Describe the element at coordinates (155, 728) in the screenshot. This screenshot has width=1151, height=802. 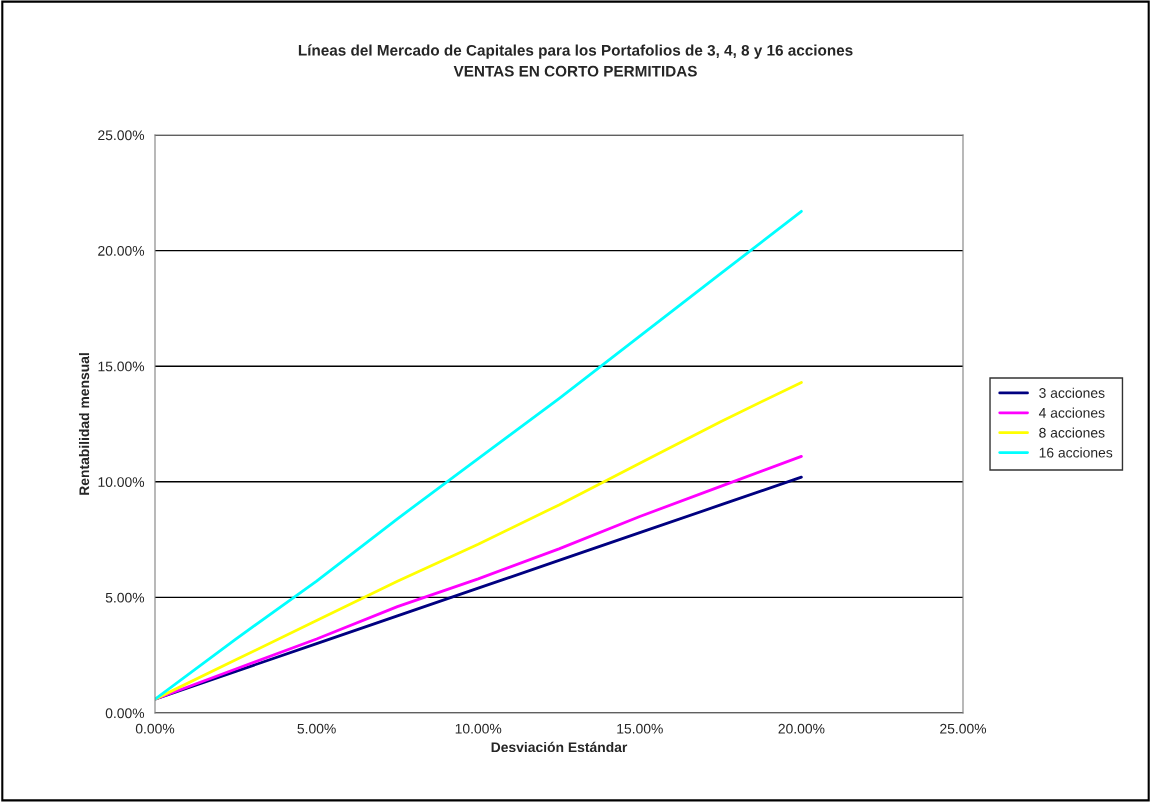
I see `x-tick-label: 0.00%` at that location.